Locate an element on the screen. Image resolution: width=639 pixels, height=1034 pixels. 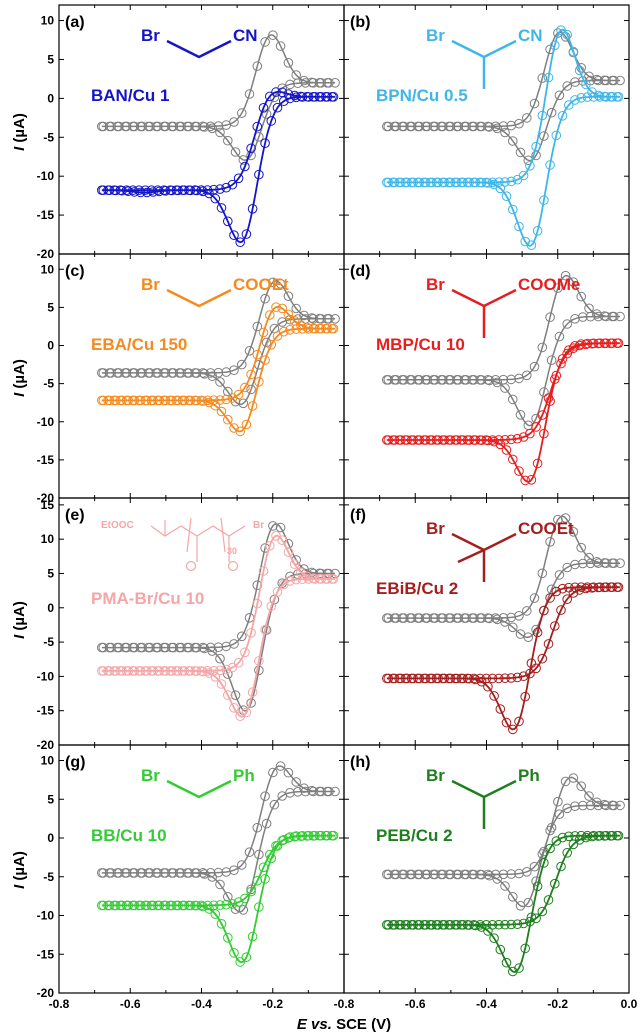
y-tick-label: -10 is located at coordinates (46, 422).